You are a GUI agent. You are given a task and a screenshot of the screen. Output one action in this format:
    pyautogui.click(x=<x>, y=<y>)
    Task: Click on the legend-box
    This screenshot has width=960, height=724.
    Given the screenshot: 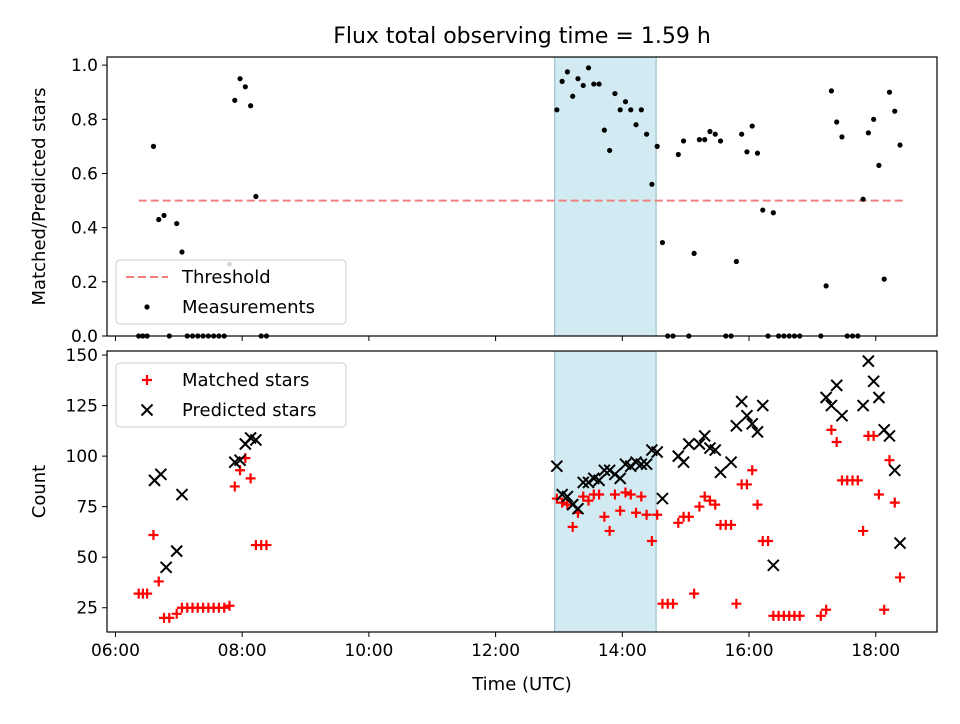 What is the action you would take?
    pyautogui.click(x=231, y=395)
    